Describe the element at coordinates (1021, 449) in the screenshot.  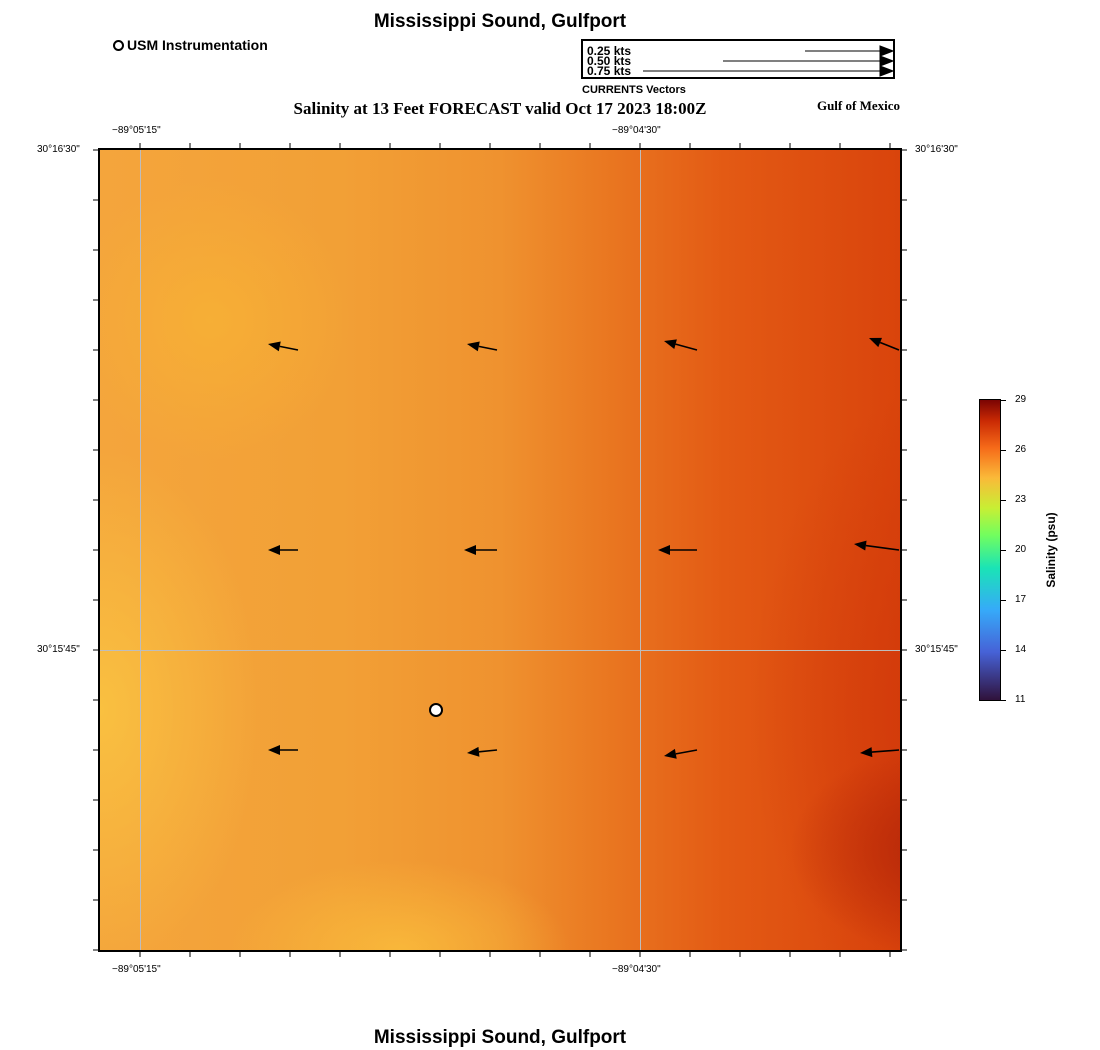
I see `colorbar-tick-label: 26` at that location.